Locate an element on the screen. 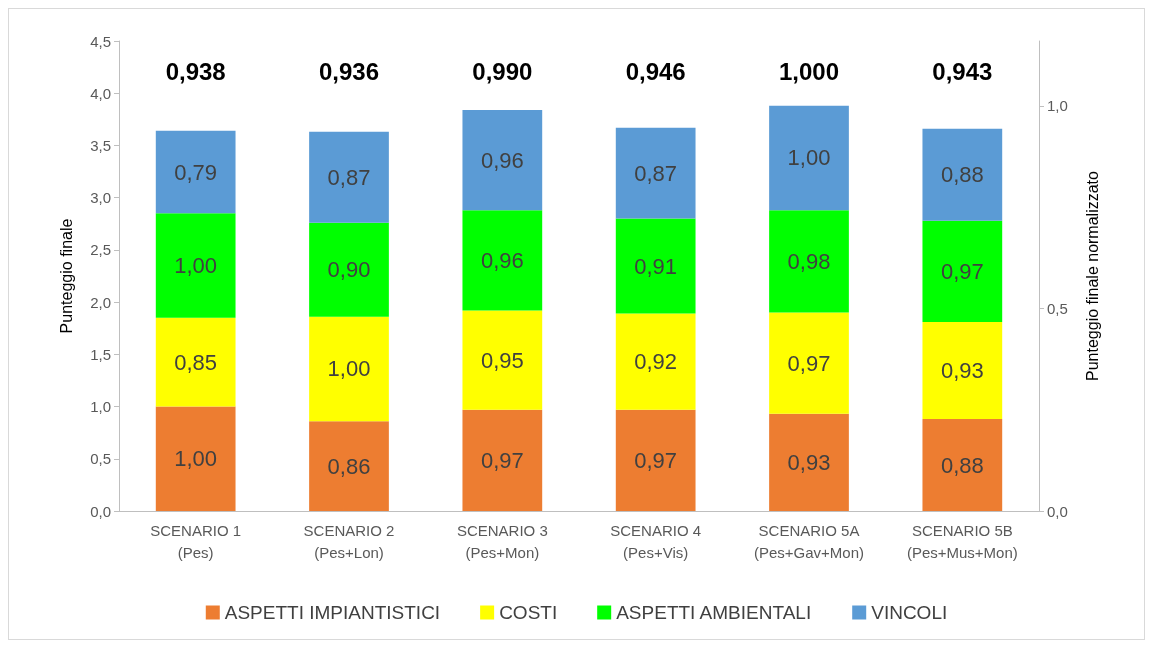  y-tick-label: 0,0 is located at coordinates (100, 511).